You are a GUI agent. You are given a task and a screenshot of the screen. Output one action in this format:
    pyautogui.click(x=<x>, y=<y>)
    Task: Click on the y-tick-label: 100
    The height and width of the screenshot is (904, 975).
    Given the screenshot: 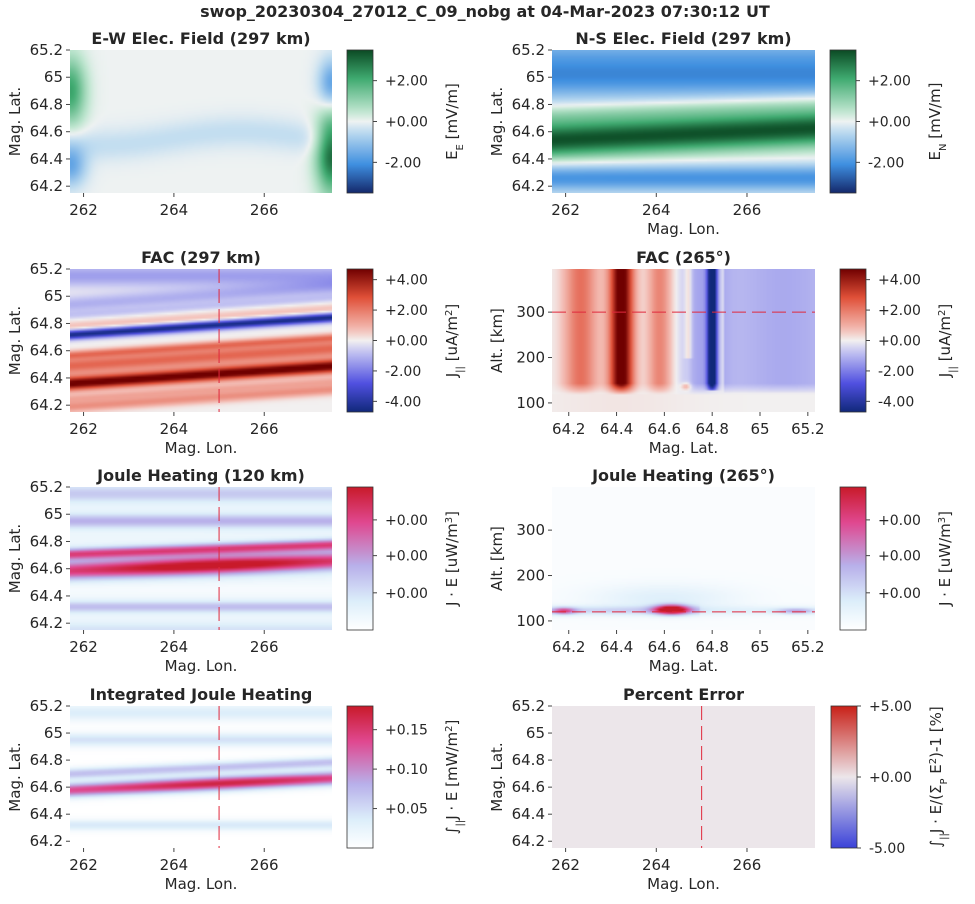 What is the action you would take?
    pyautogui.click(x=530, y=621)
    